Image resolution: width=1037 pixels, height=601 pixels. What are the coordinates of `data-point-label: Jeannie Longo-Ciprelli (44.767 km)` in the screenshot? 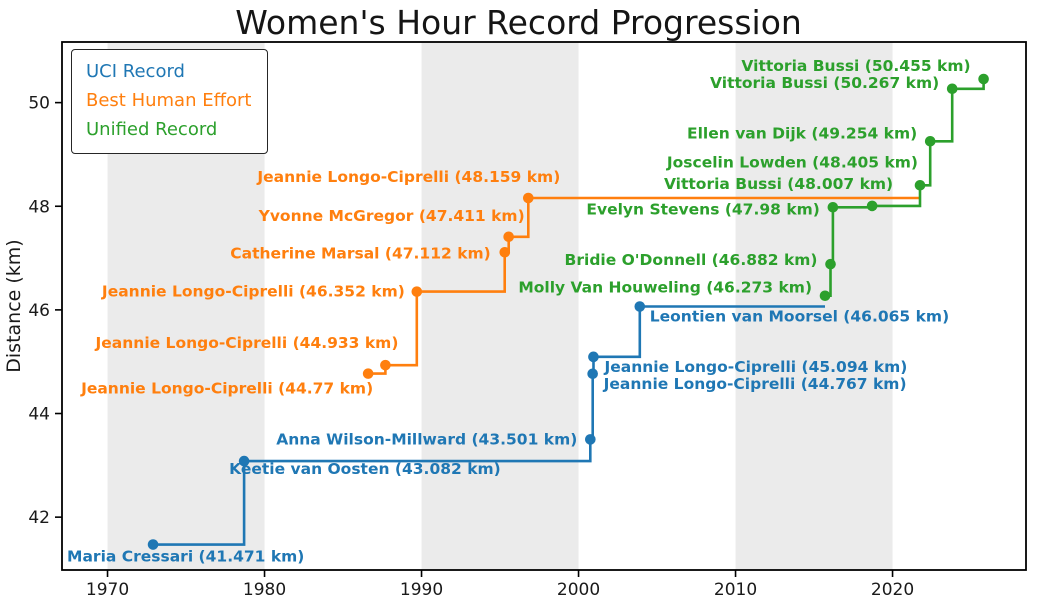 It's located at (755, 384).